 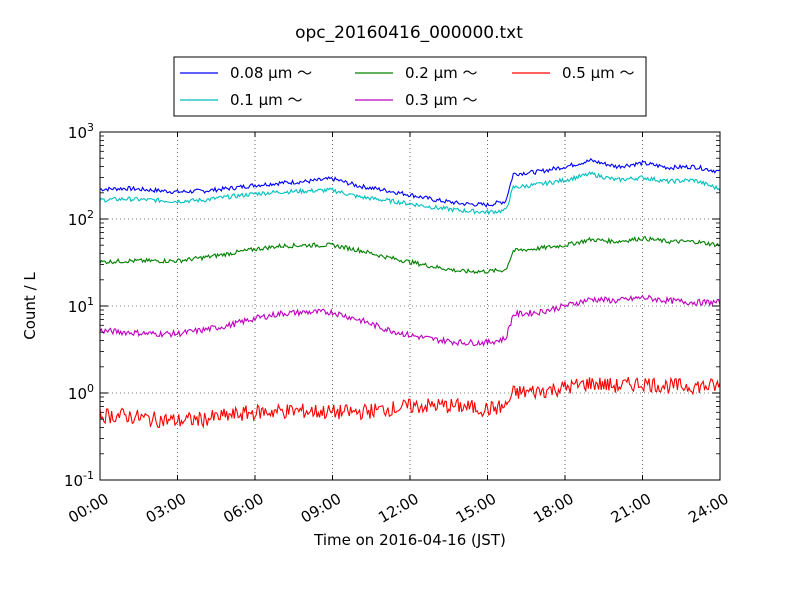 I want to click on y-tick-label: 10¹, so click(x=81, y=305).